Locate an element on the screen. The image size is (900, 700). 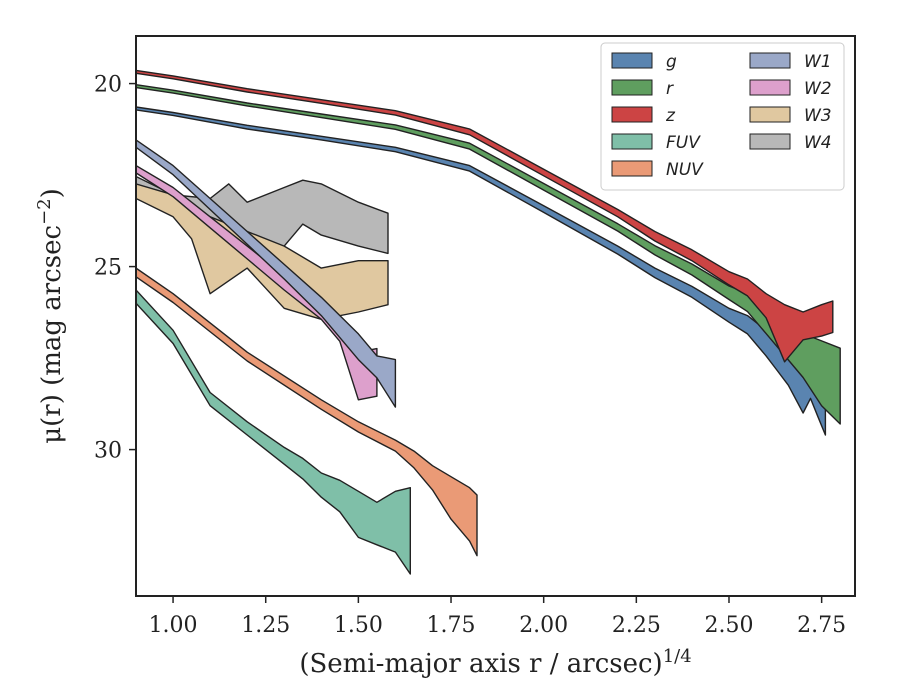
y-tick-label: 30 is located at coordinates (108, 451).